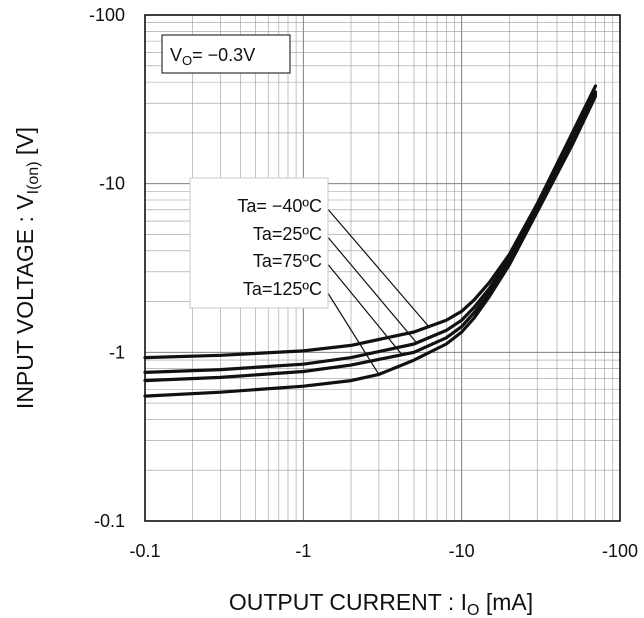 The height and width of the screenshot is (618, 644). I want to click on legend-entry-3: Ta=75ºC, so click(287, 261).